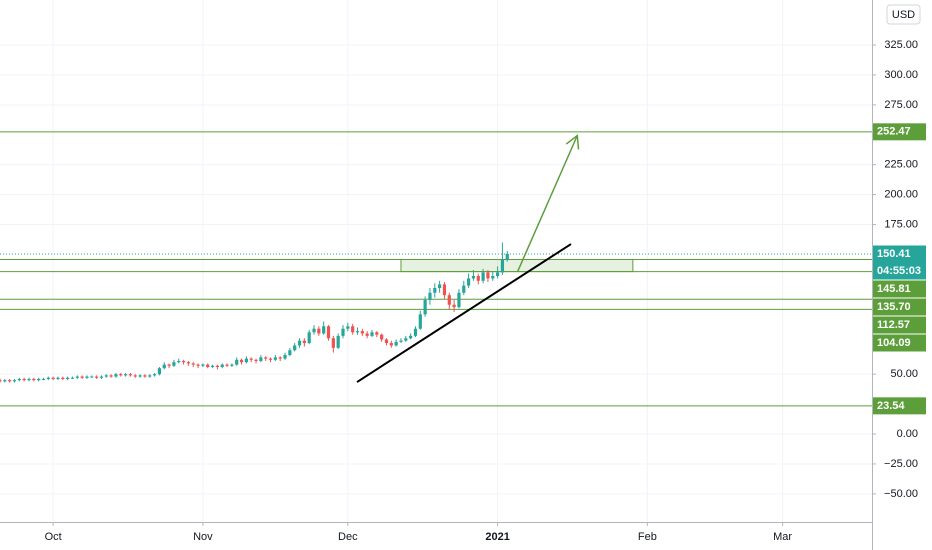 The image size is (932, 550). I want to click on zone, so click(517, 265).